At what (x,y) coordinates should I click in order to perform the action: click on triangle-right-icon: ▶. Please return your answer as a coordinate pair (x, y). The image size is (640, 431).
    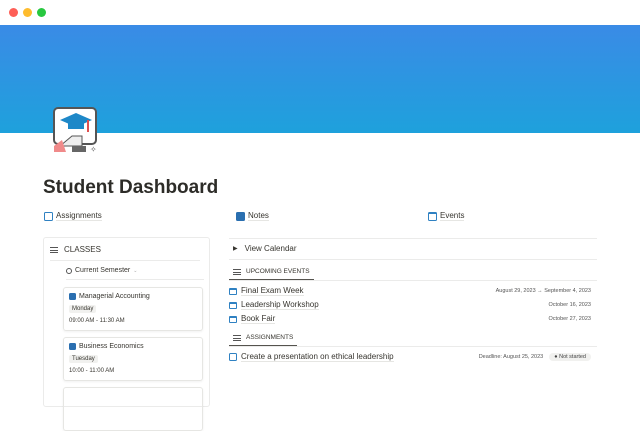
    Looking at the image, I should click on (235, 249).